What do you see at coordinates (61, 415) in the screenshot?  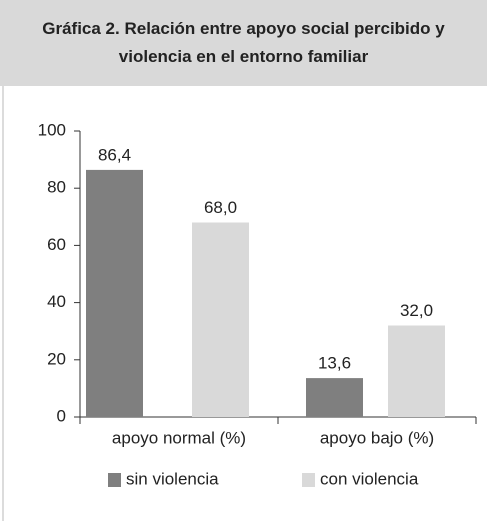 I see `y-tick-label: 0` at bounding box center [61, 415].